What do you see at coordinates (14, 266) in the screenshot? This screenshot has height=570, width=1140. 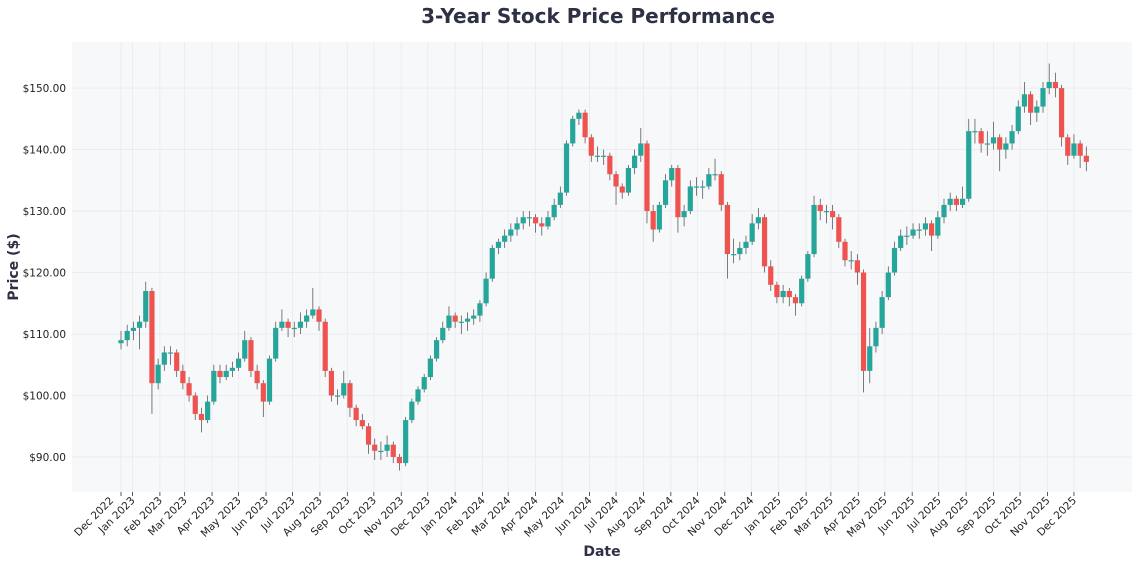 I see `y-axis-label: Price ($)` at bounding box center [14, 266].